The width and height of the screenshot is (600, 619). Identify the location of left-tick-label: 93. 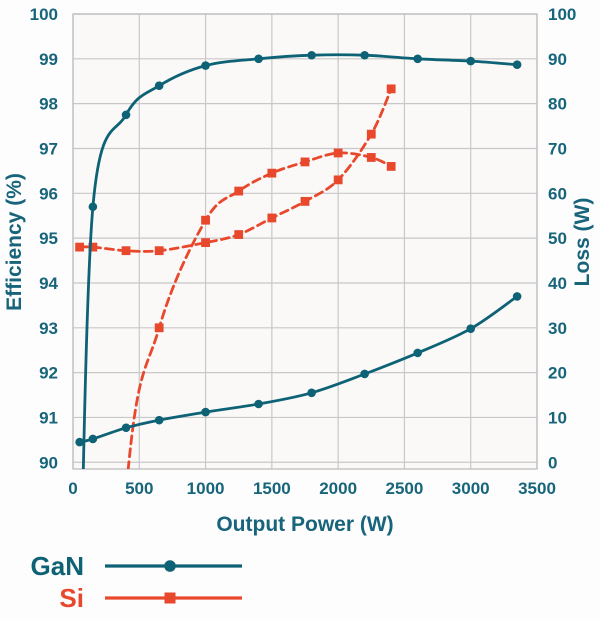
(48, 328).